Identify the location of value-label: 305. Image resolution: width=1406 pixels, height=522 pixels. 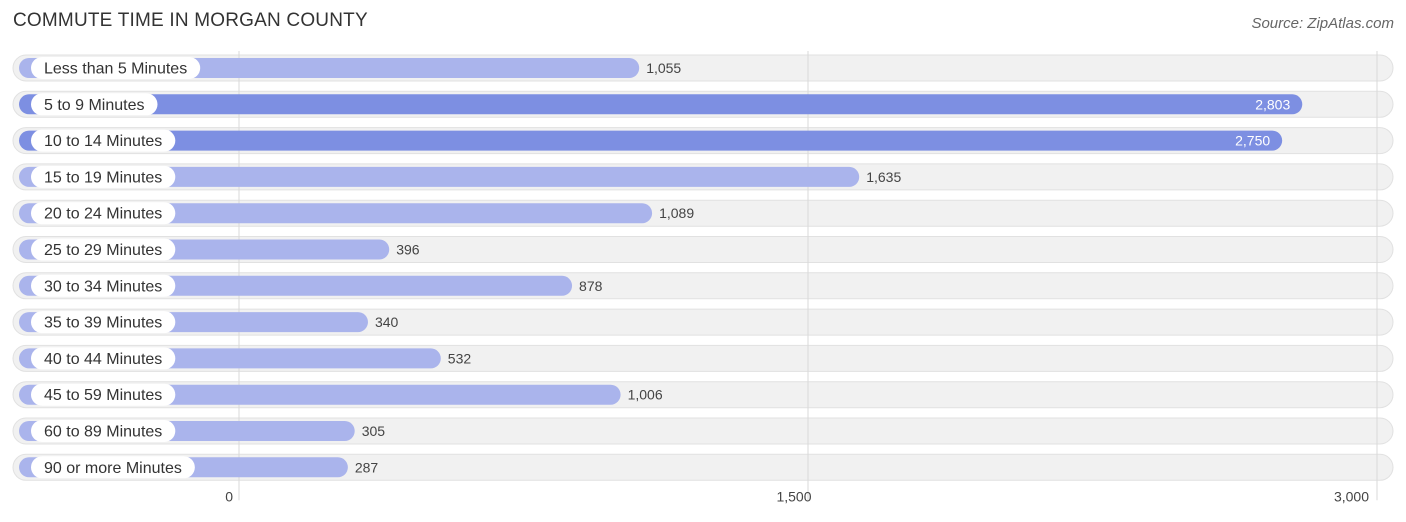
(374, 431).